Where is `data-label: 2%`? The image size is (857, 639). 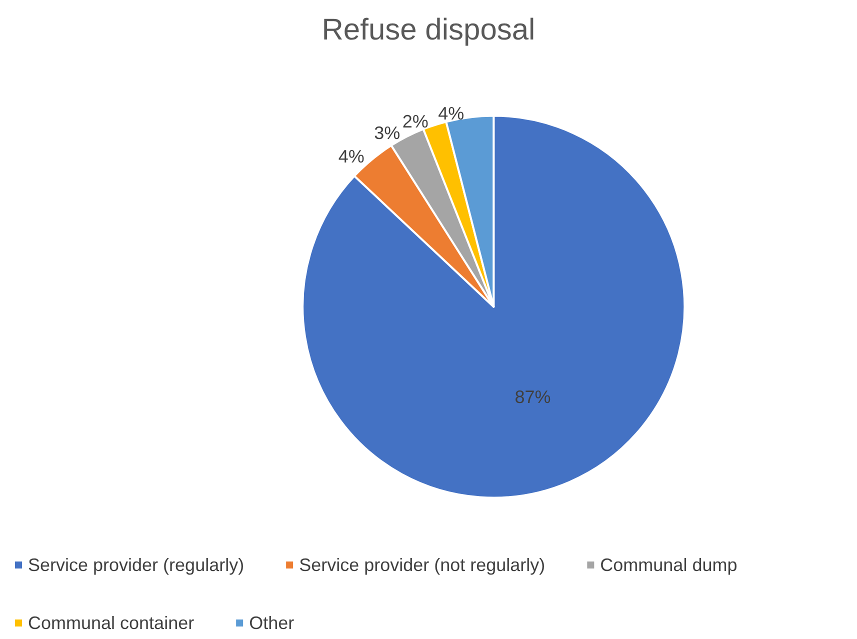
data-label: 2% is located at coordinates (415, 121).